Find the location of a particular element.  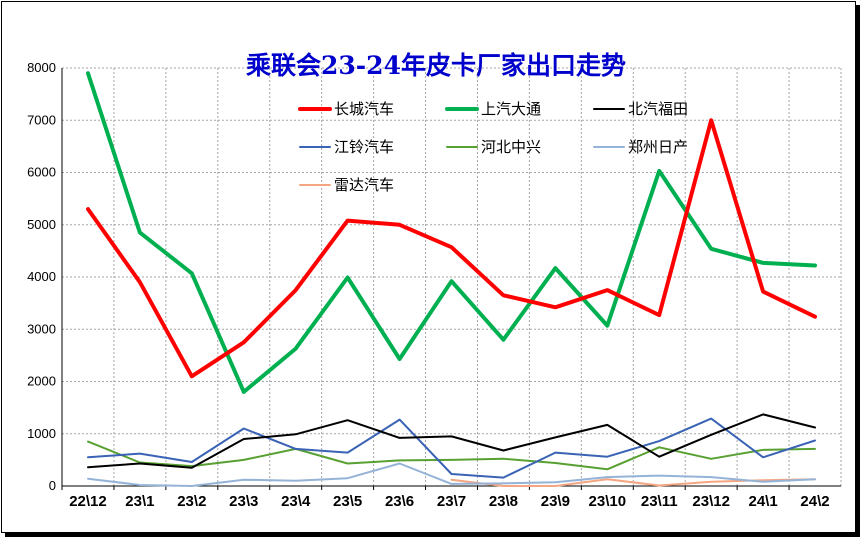

x-tick-label: 23\1 is located at coordinates (139, 501).